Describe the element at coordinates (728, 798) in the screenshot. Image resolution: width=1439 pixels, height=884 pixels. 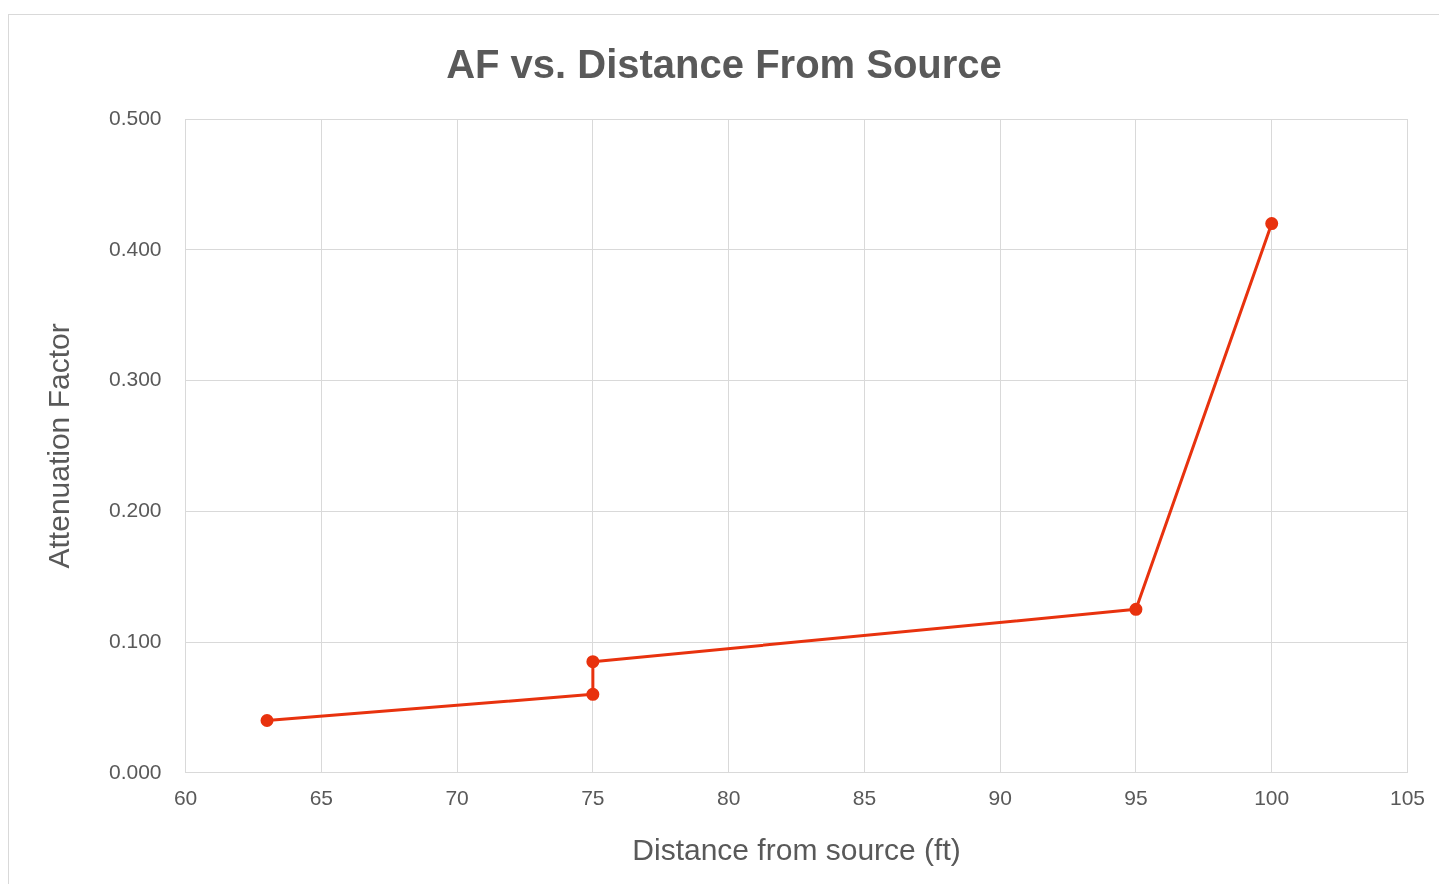
I see `x-tick-label: 80` at that location.